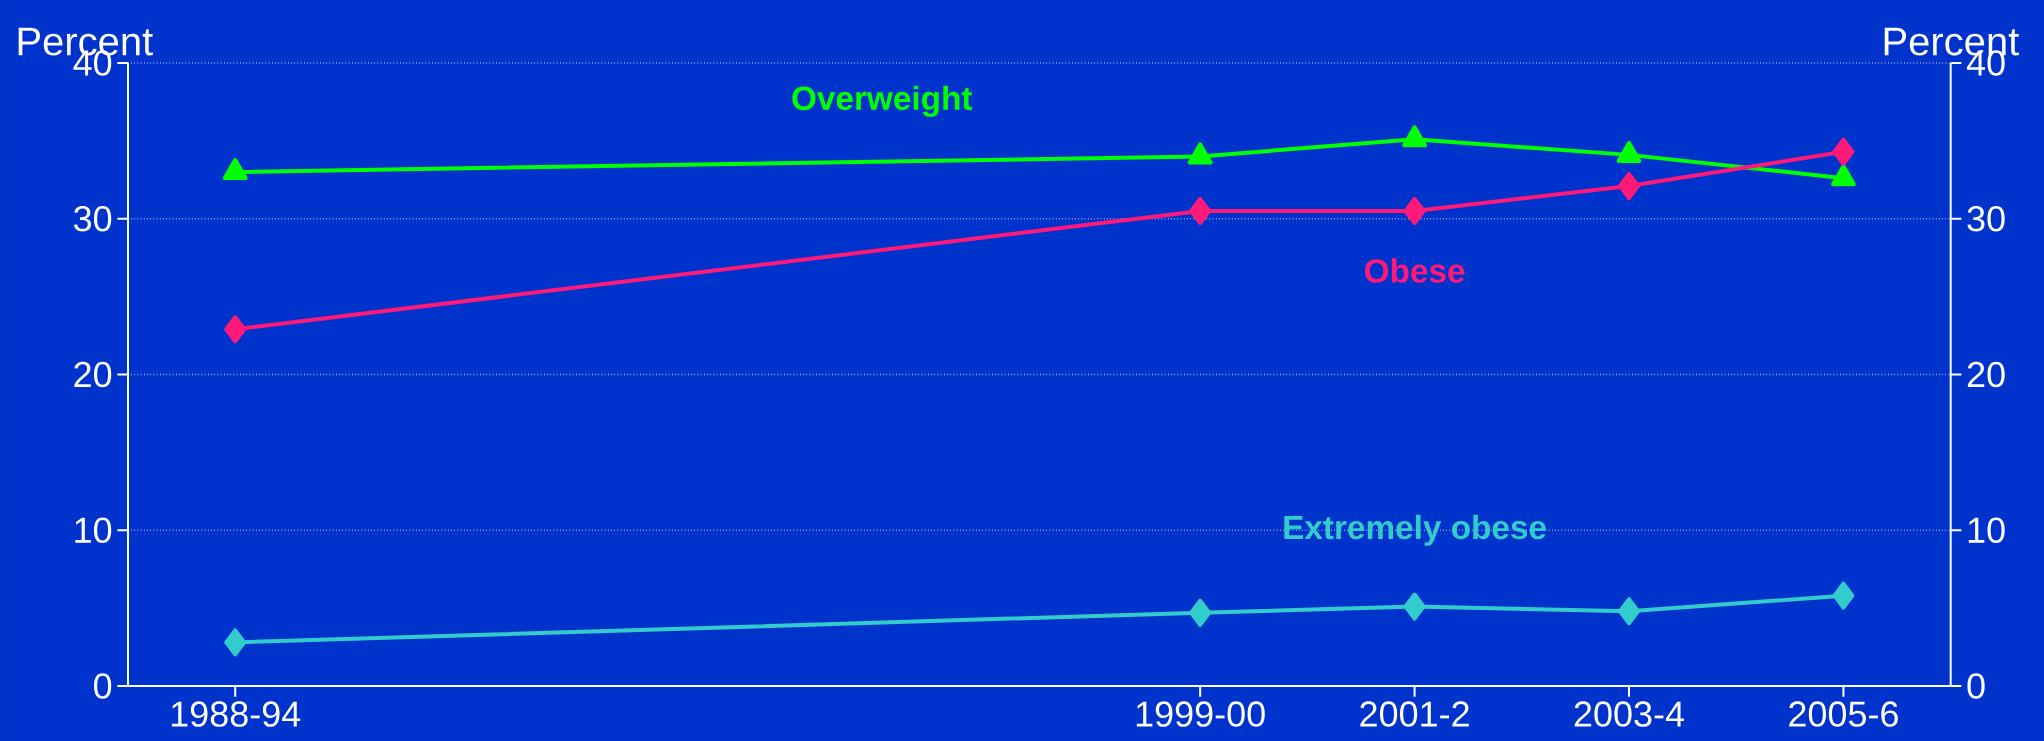  Describe the element at coordinates (92, 218) in the screenshot. I see `y-tick-label: 30` at that location.